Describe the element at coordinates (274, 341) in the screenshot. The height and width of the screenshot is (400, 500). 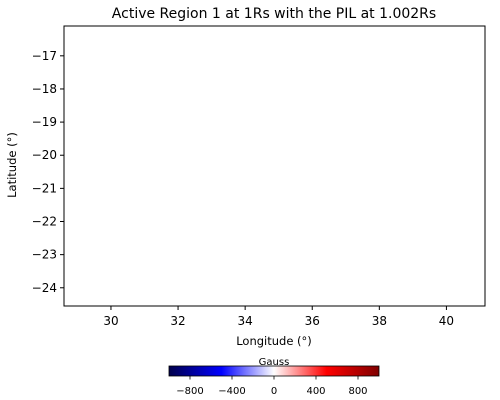
I see `x-axis-label: Longitude (°)` at that location.